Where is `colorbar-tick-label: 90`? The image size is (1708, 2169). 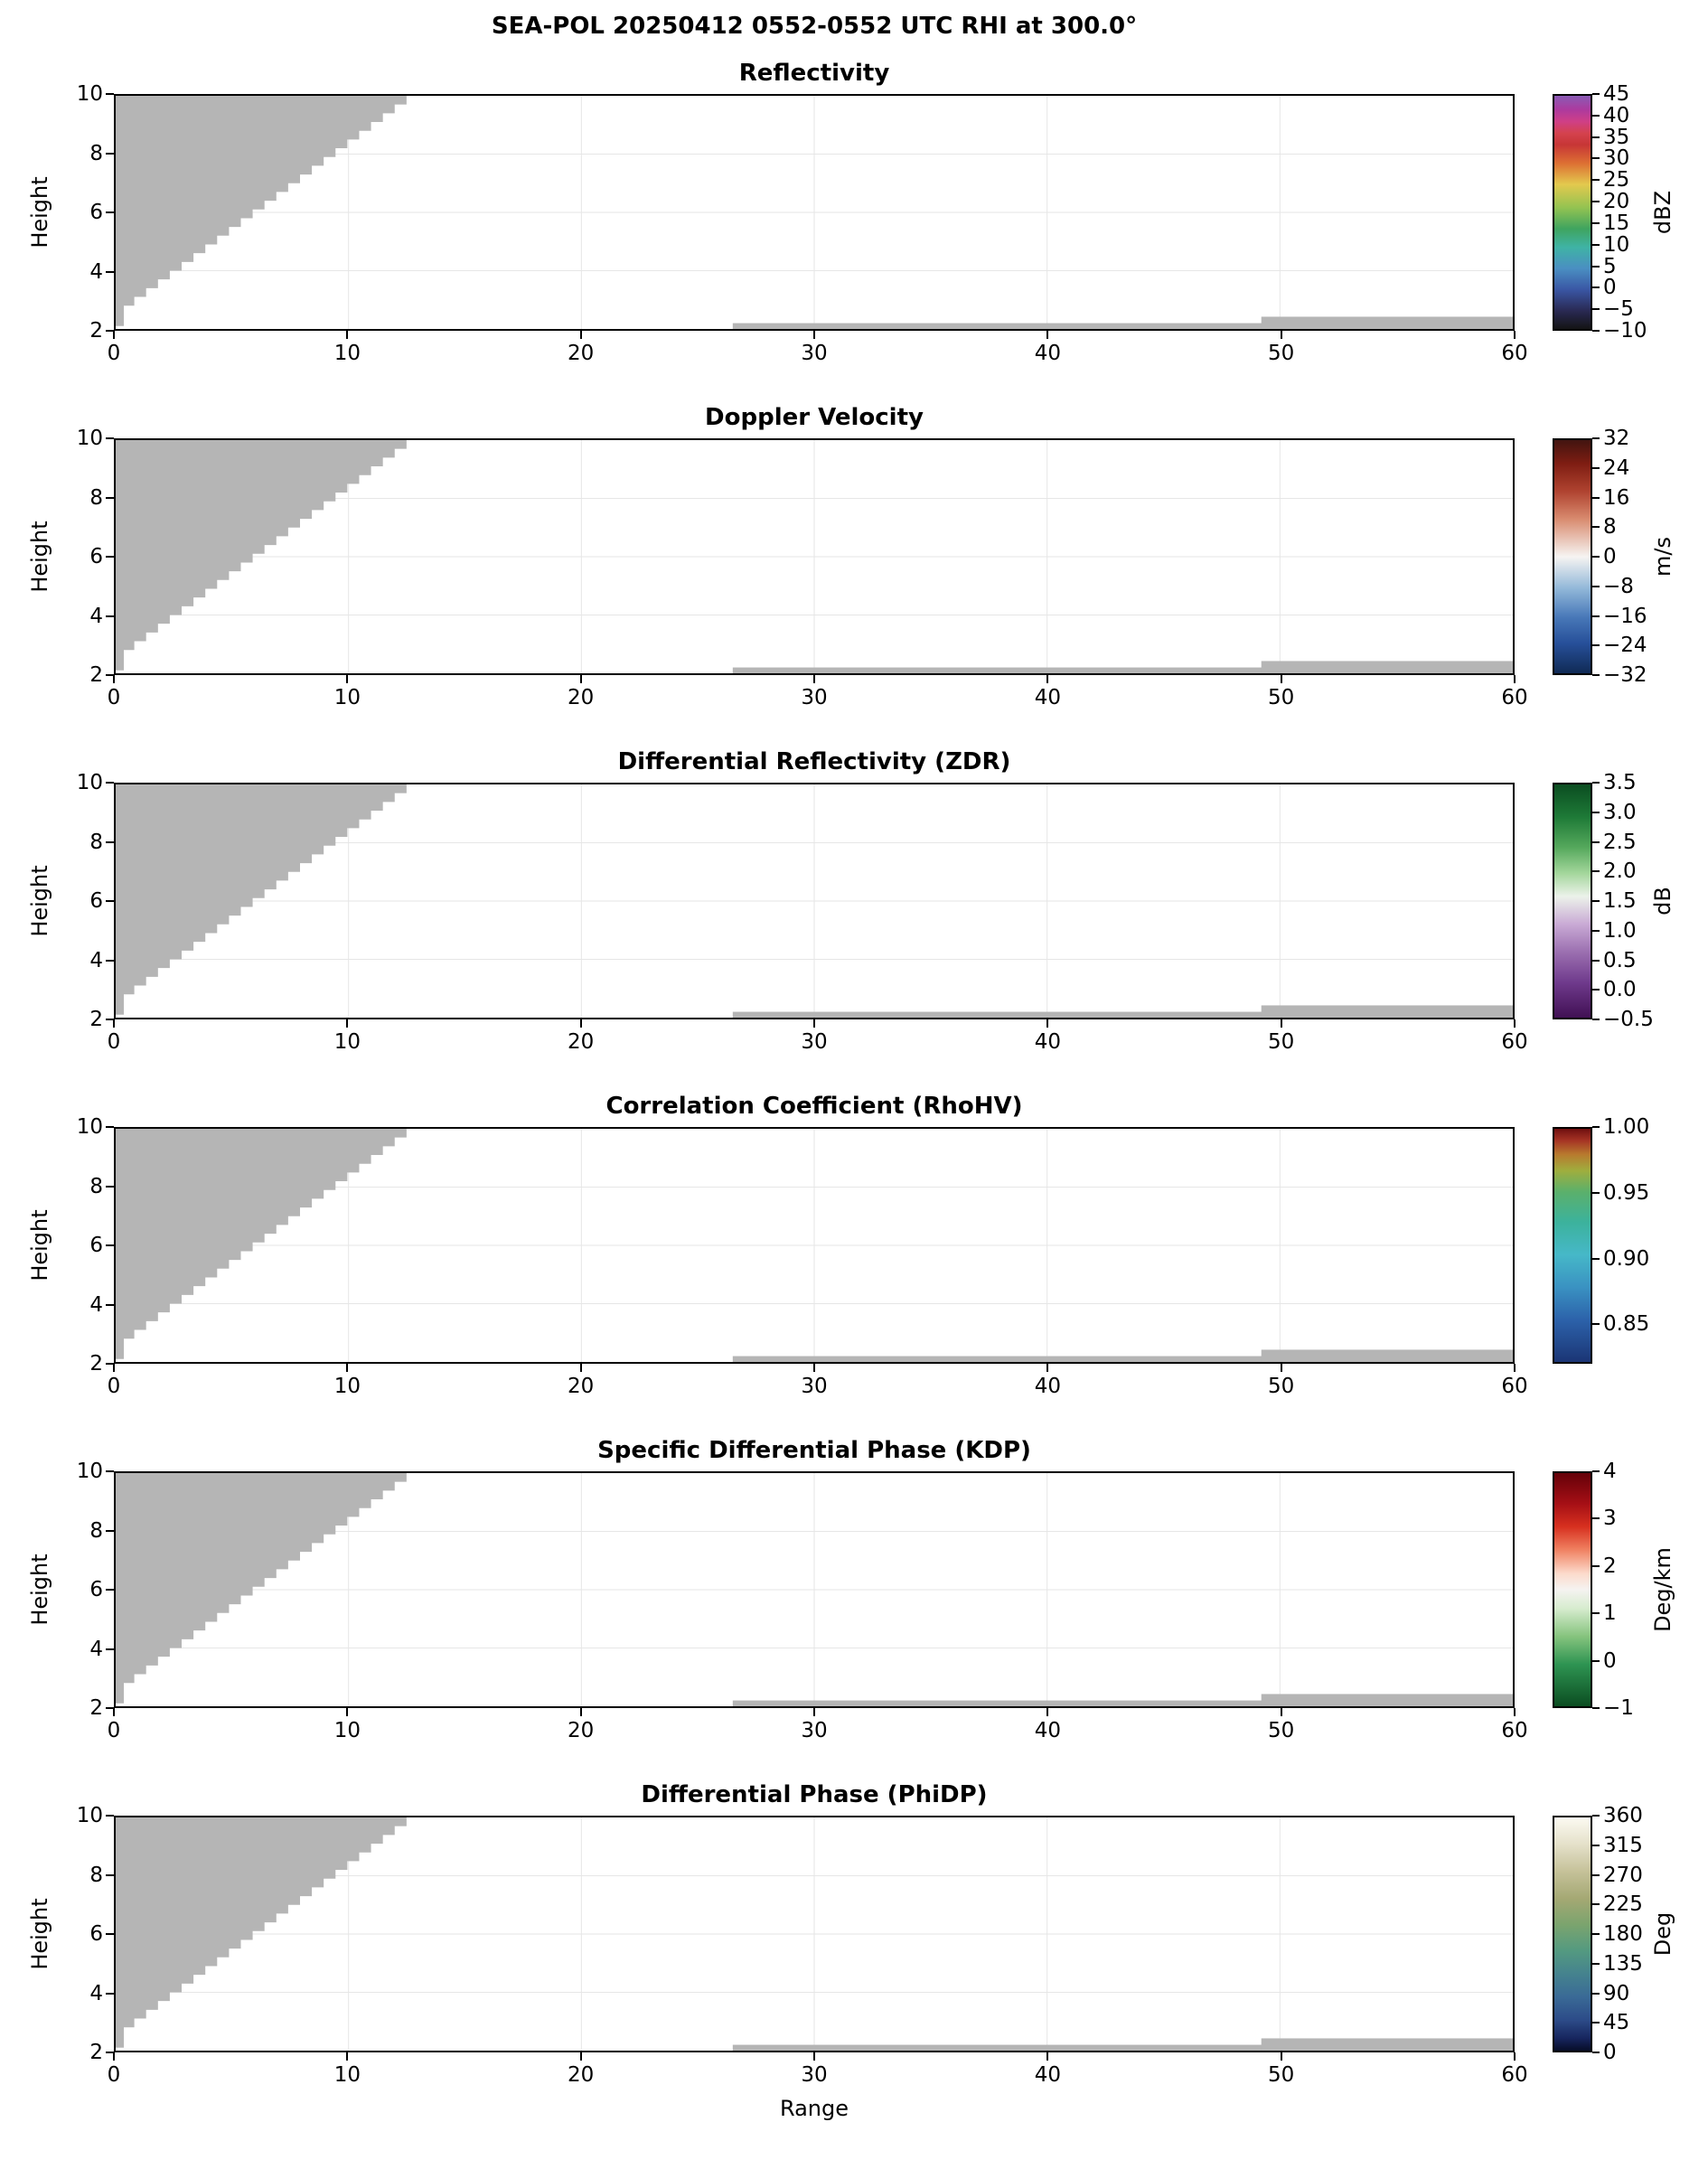
colorbar-tick-label: 90 is located at coordinates (1616, 1993).